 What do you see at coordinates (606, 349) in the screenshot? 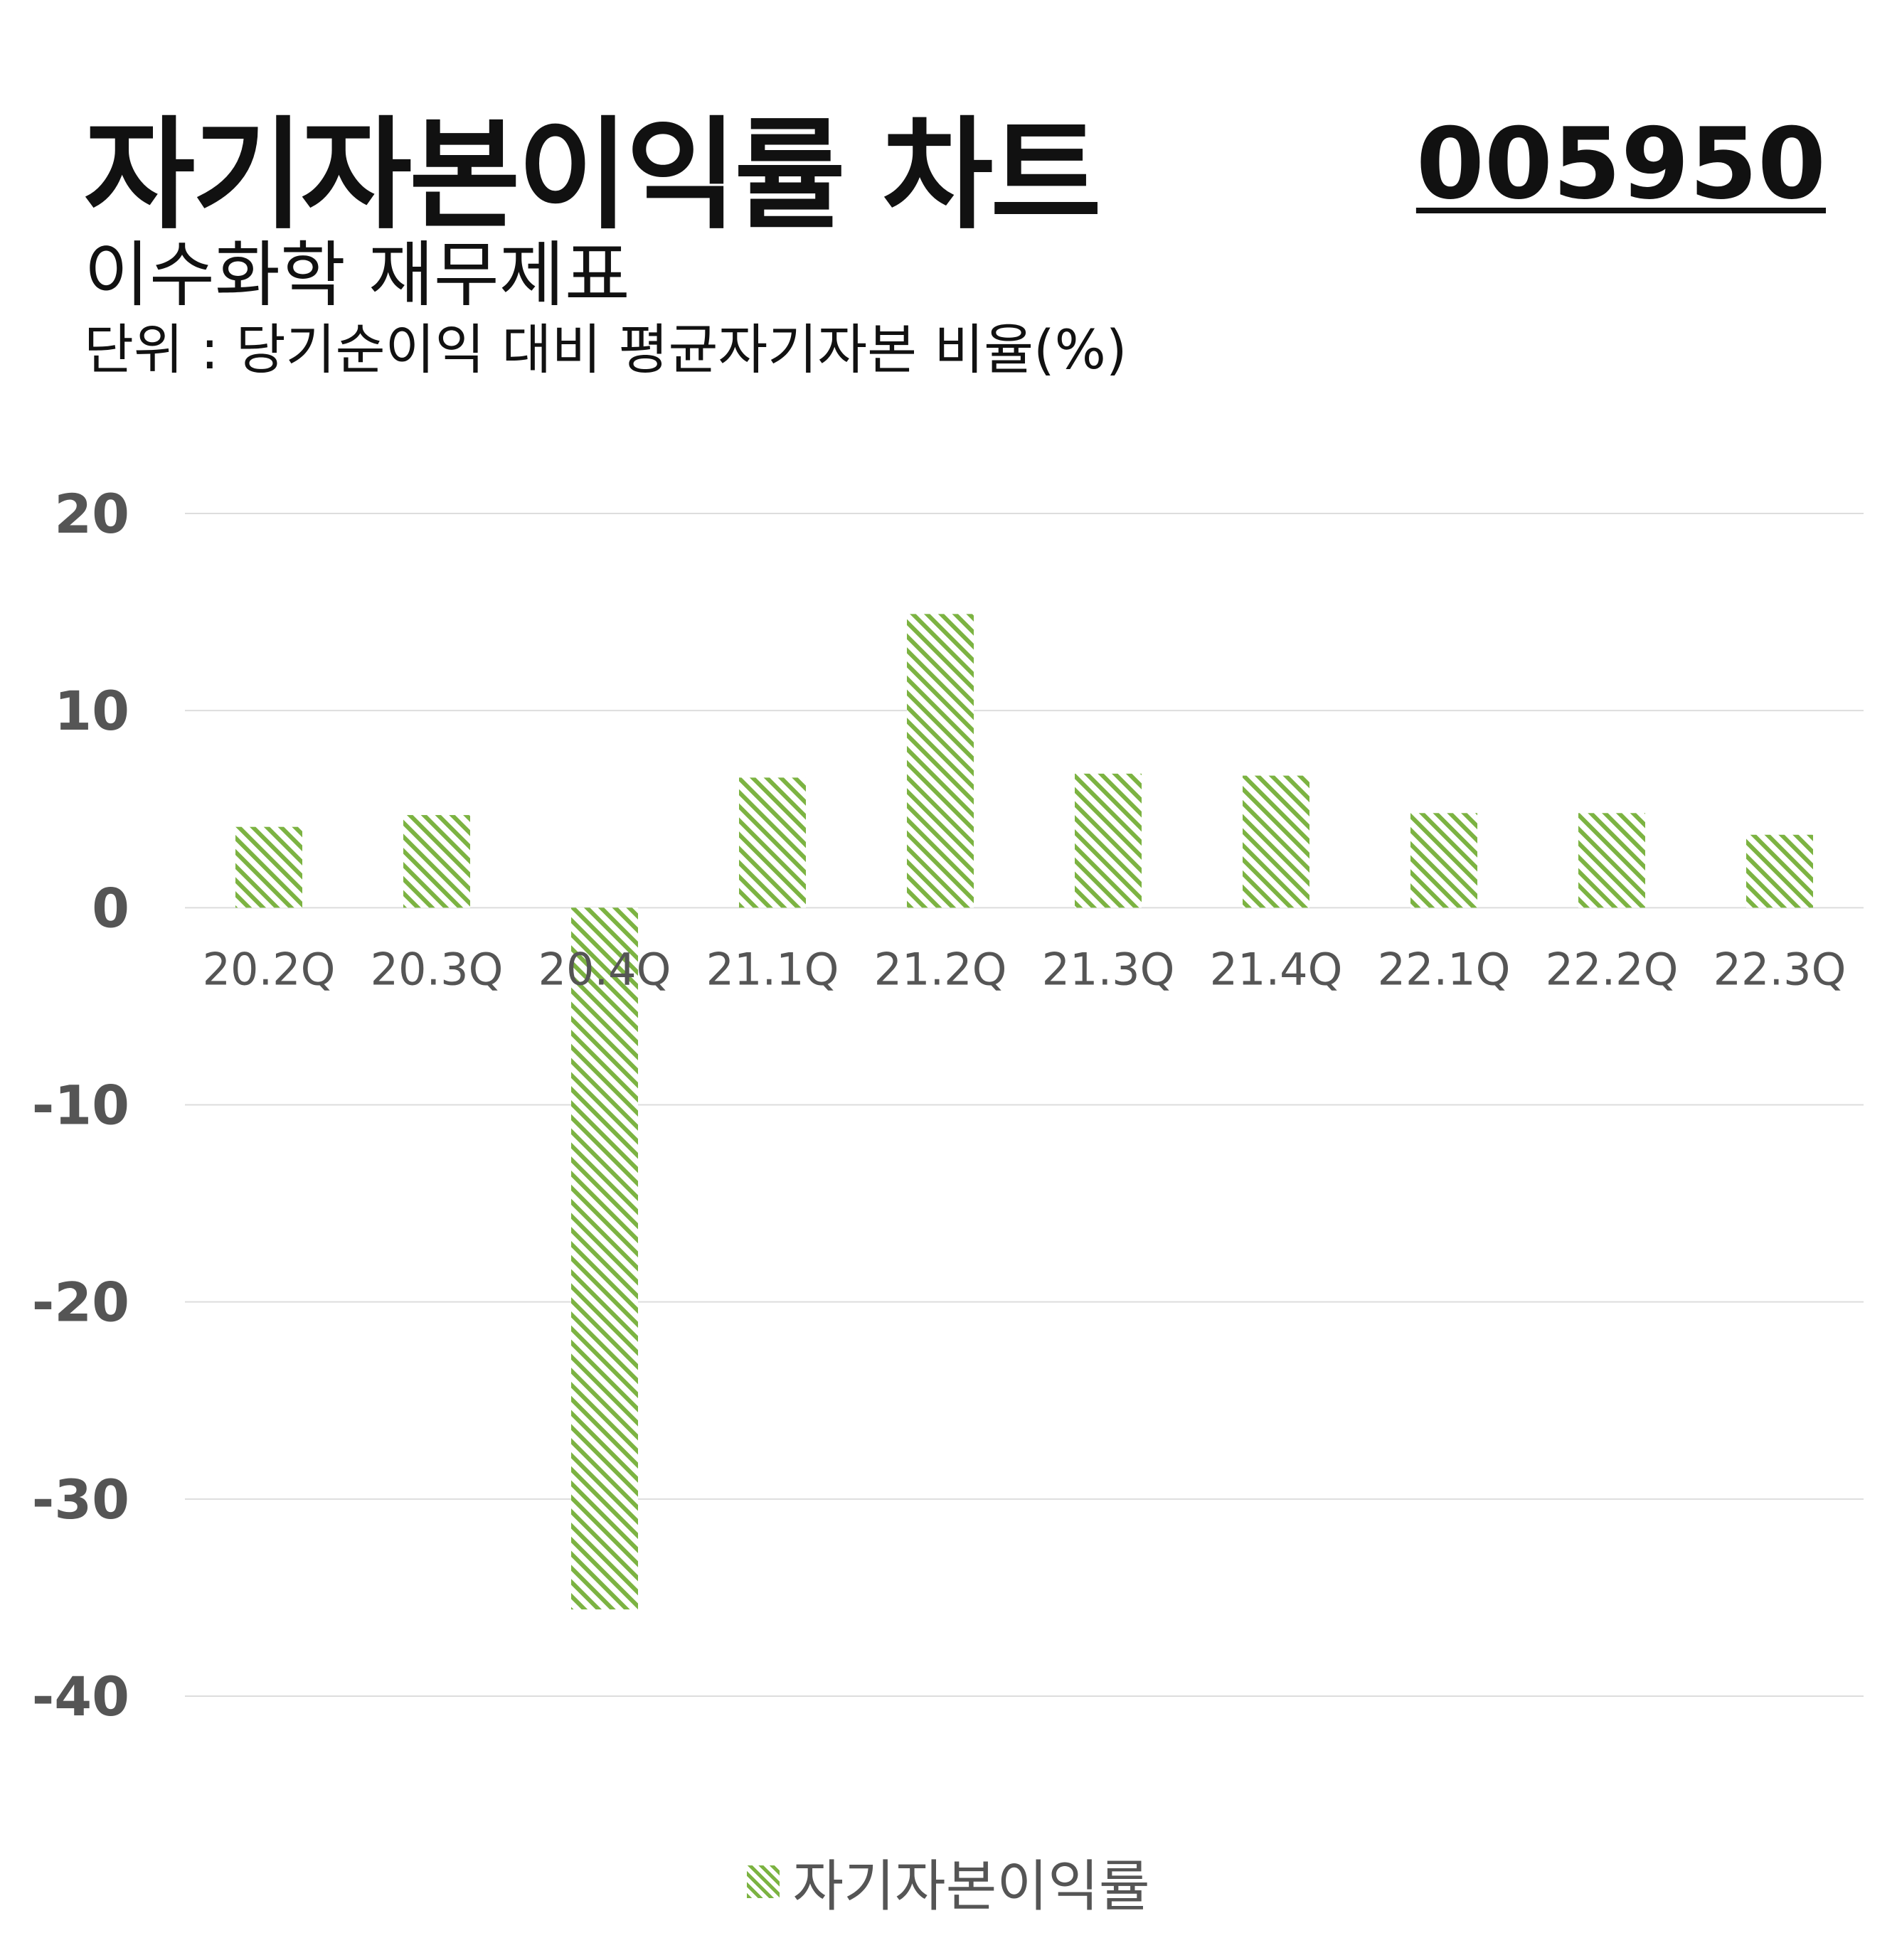
I see `unit-label: 단위 : 당기순이익 대비 평균자기자본 비율(%)` at bounding box center [606, 349].